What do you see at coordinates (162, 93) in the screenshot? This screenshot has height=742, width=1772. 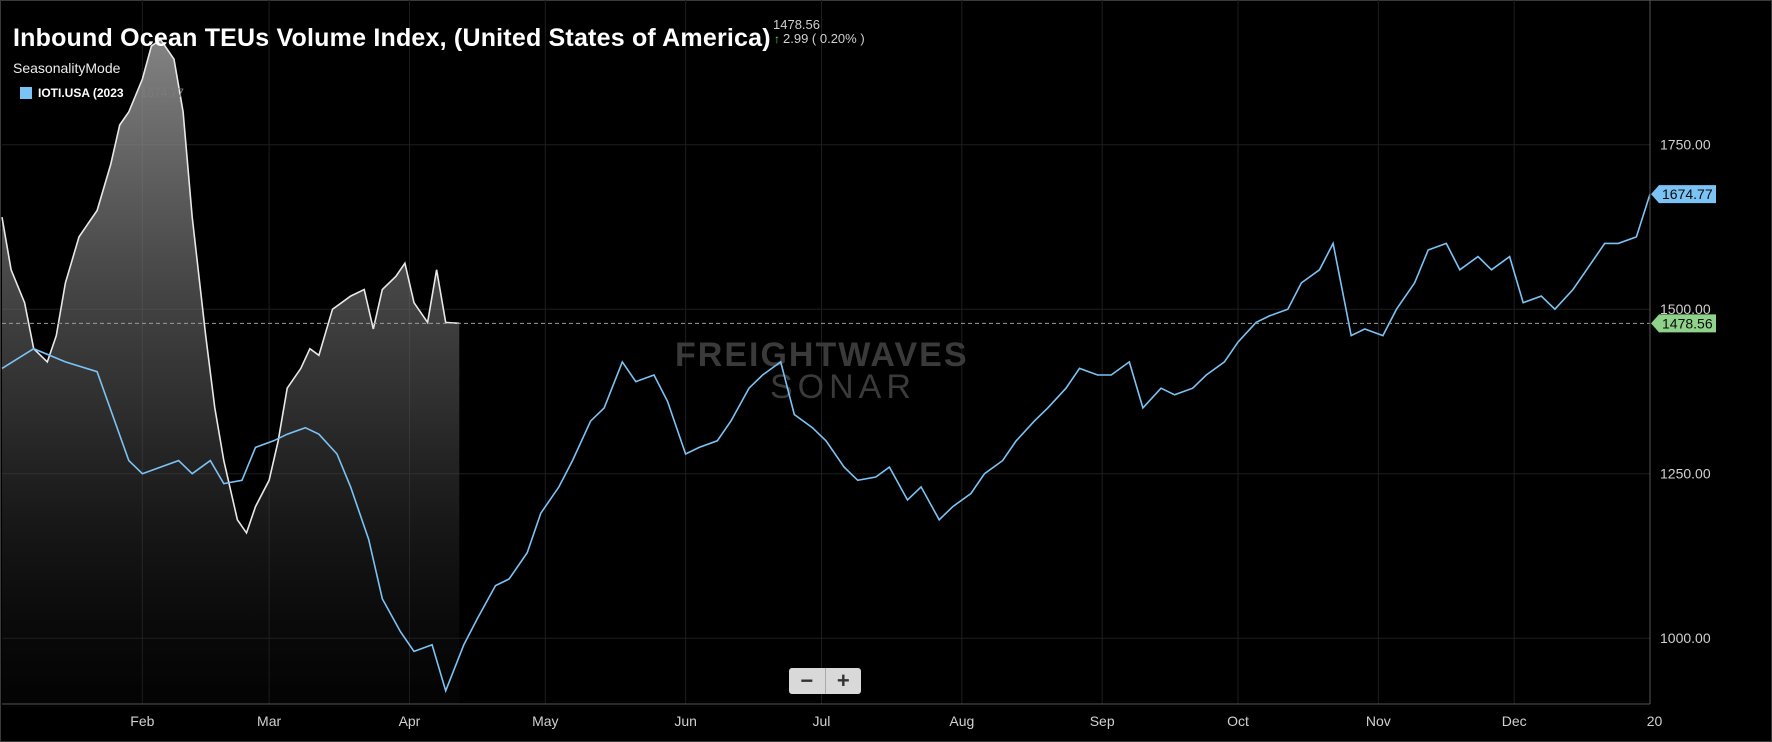 I see `legend-value: 1674.77` at bounding box center [162, 93].